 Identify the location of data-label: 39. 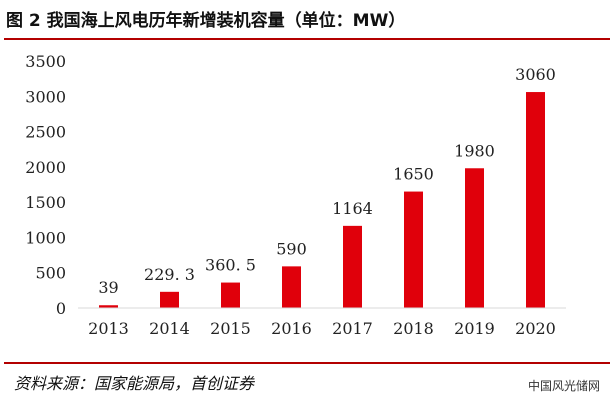
(108, 287).